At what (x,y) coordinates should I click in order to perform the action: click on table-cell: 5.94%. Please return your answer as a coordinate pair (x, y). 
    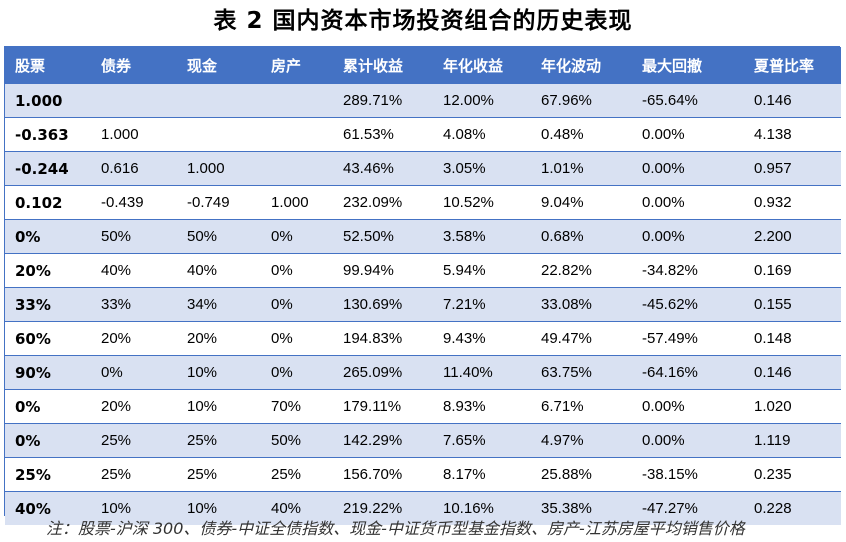
    Looking at the image, I should click on (482, 270).